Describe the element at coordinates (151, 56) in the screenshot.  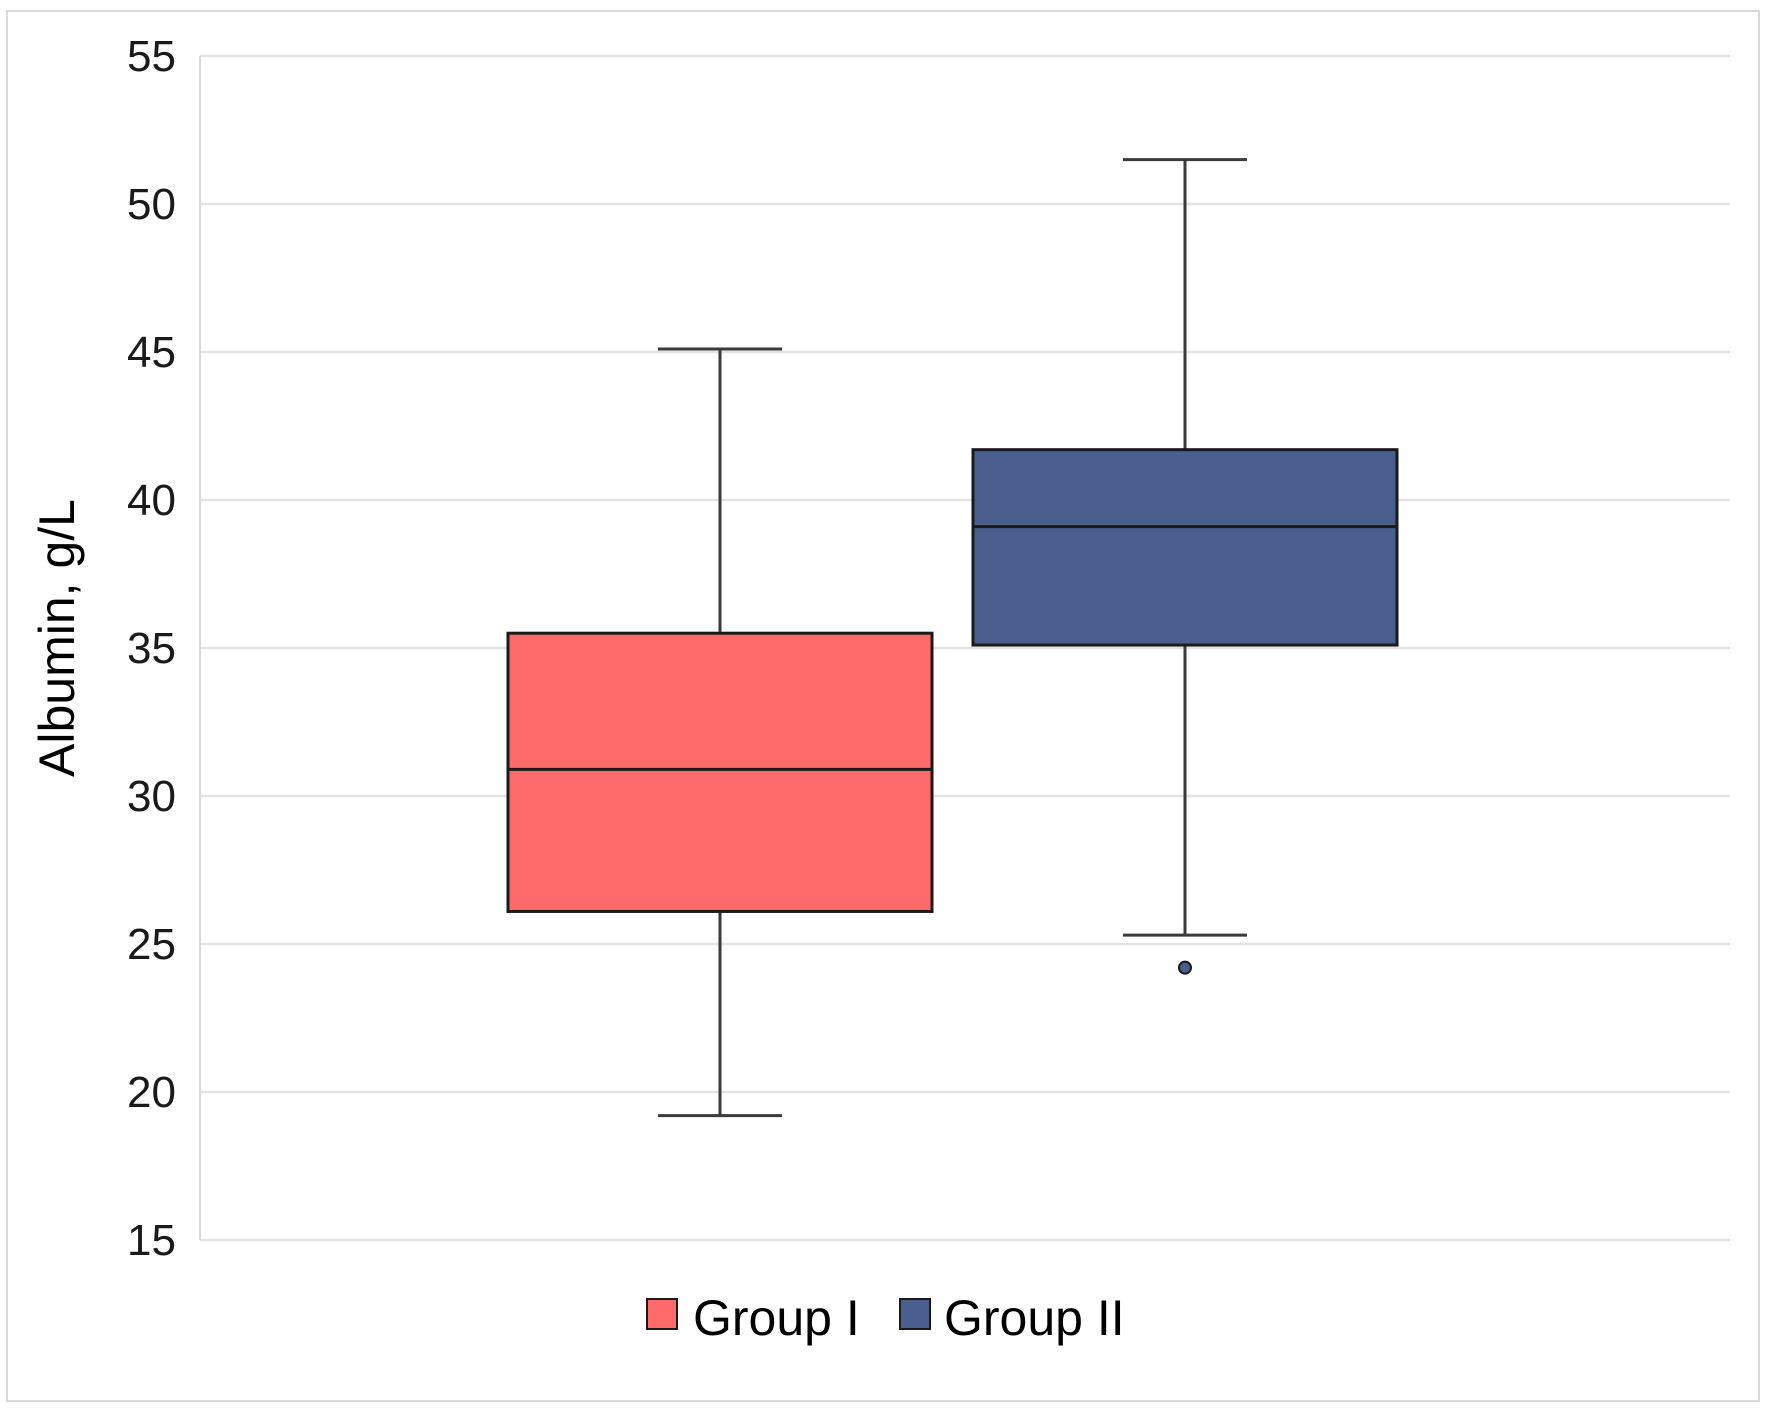
I see `y-tick-label: 55` at that location.